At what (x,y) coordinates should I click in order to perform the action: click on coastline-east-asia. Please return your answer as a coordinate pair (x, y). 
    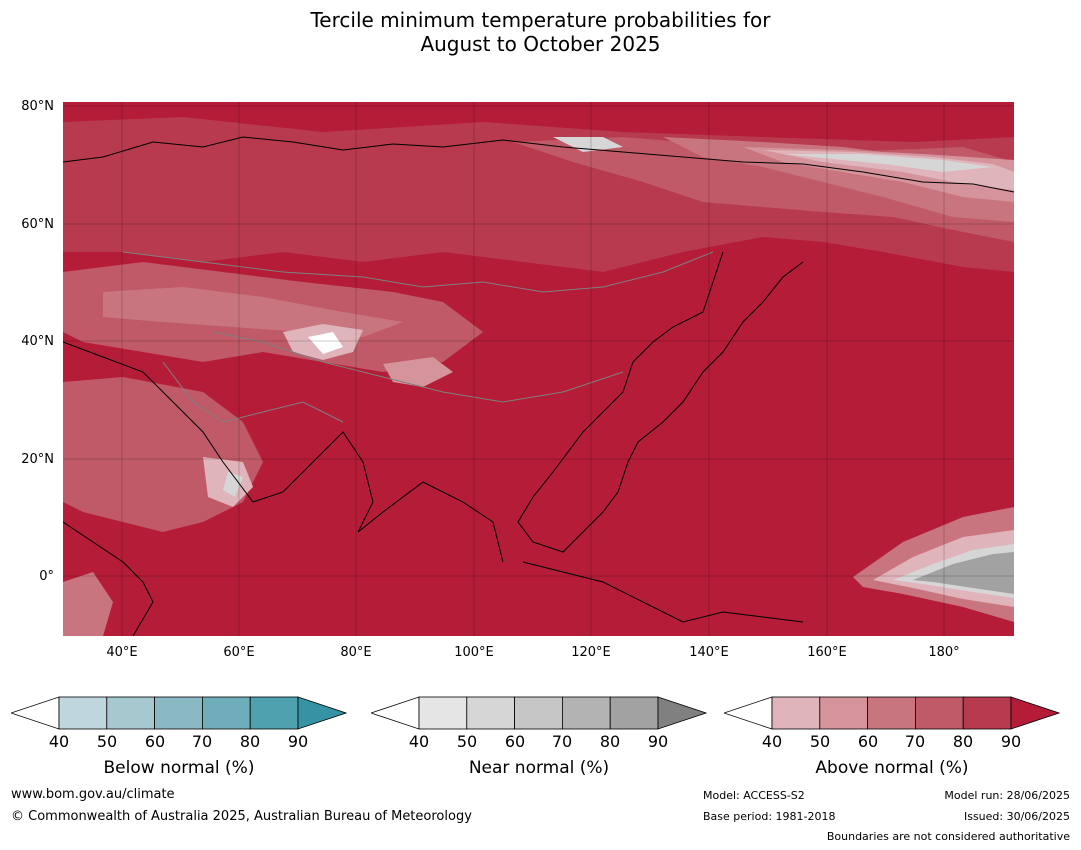
    Looking at the image, I should click on (660, 402).